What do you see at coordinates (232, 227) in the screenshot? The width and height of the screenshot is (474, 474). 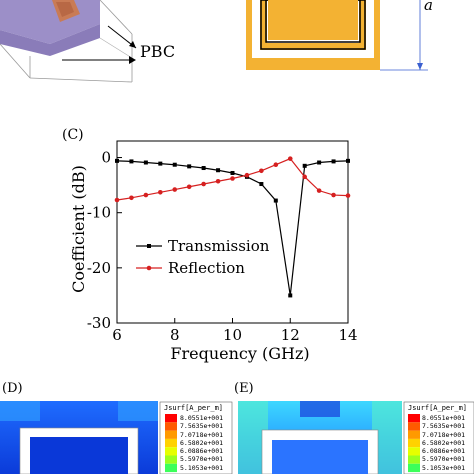 I see `series-layer` at bounding box center [232, 227].